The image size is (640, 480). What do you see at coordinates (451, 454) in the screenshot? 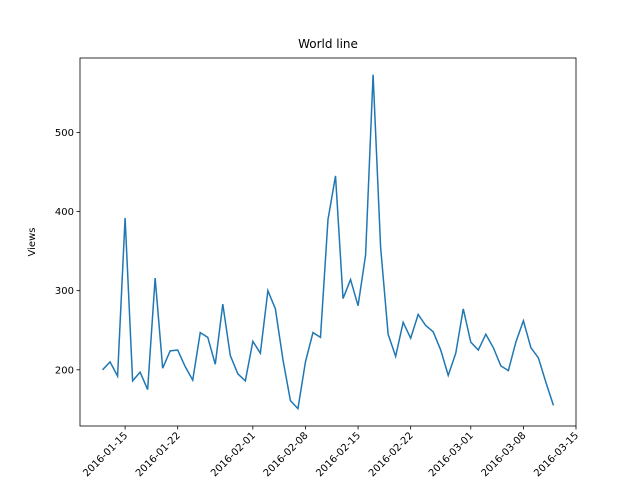
I see `x-tick-label: 2016-03-01` at bounding box center [451, 454].